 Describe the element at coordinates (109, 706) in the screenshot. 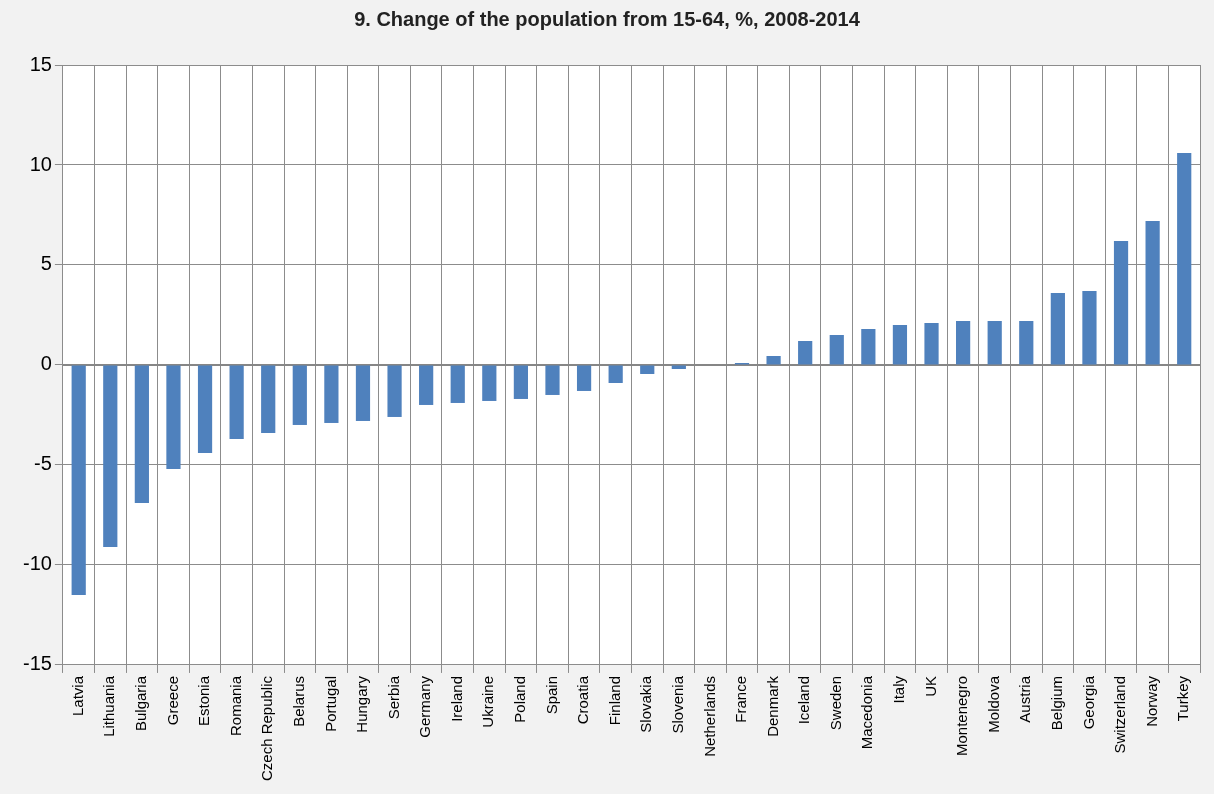

I see `x-tick-label: Lithuania` at that location.